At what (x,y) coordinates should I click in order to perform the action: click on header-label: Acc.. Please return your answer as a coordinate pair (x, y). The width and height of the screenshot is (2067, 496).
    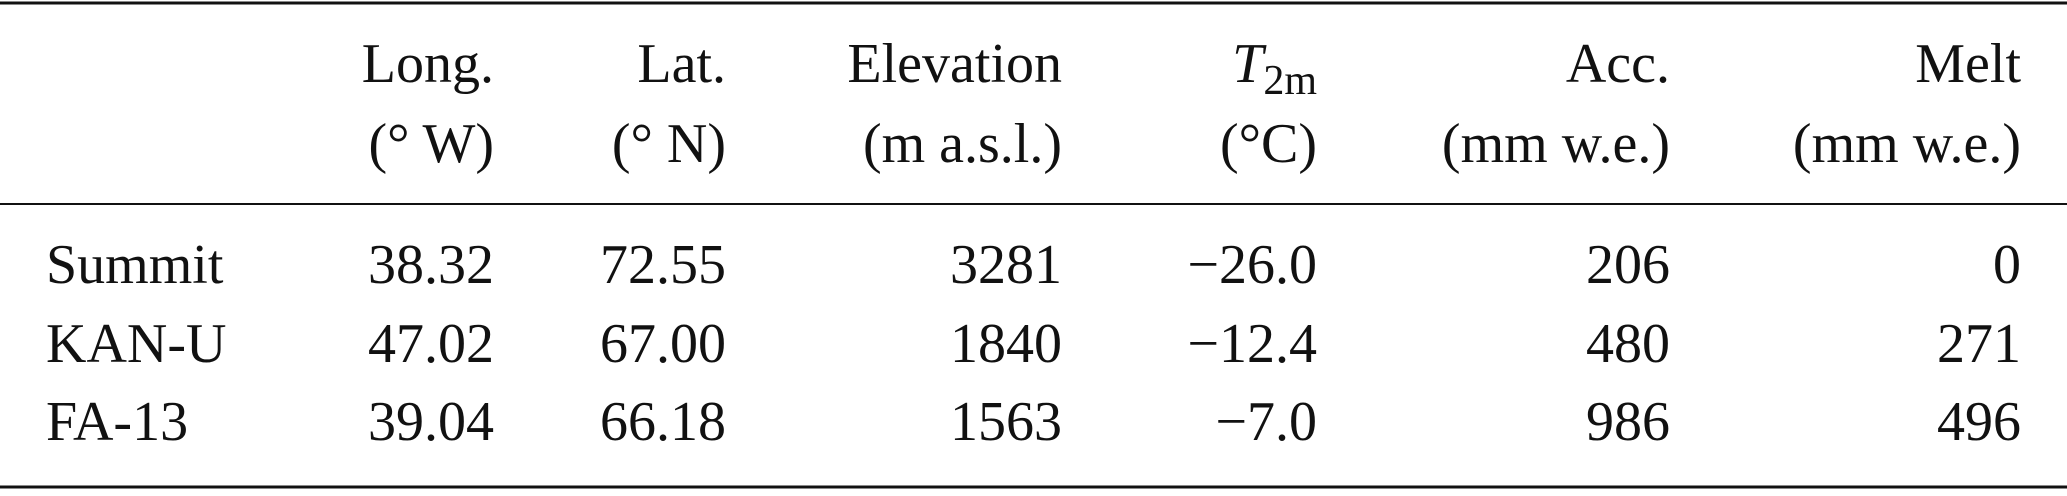
    Looking at the image, I should click on (1618, 64).